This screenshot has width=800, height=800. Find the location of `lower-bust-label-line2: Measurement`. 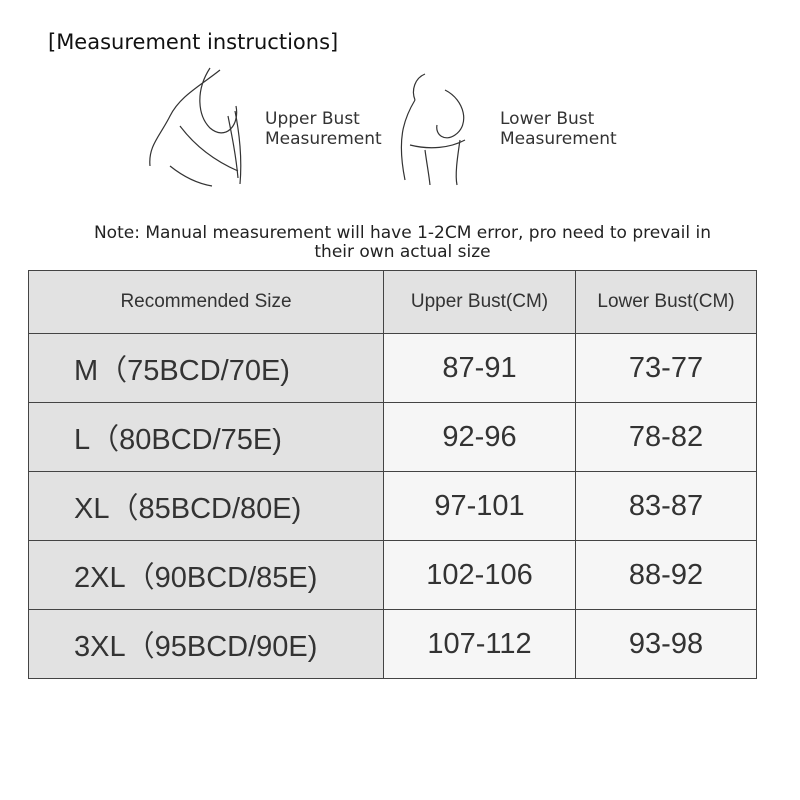

lower-bust-label-line2: Measurement is located at coordinates (558, 139).